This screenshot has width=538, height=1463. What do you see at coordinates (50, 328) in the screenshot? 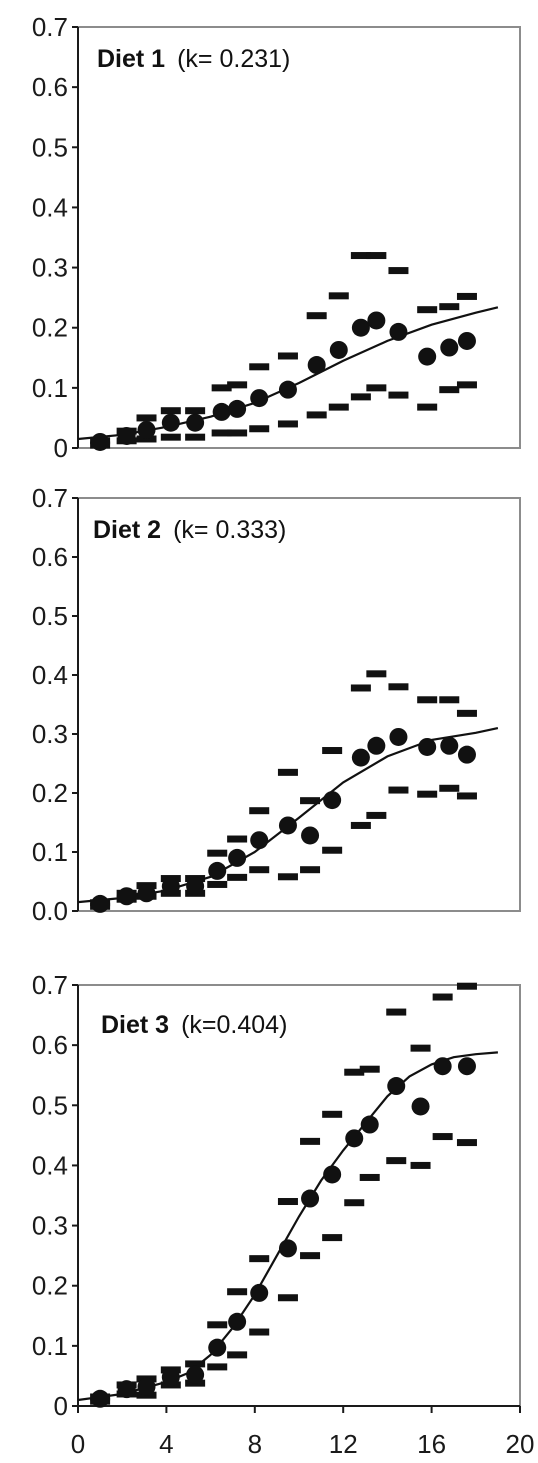
I see `y-tick-label: 0.2` at bounding box center [50, 328].